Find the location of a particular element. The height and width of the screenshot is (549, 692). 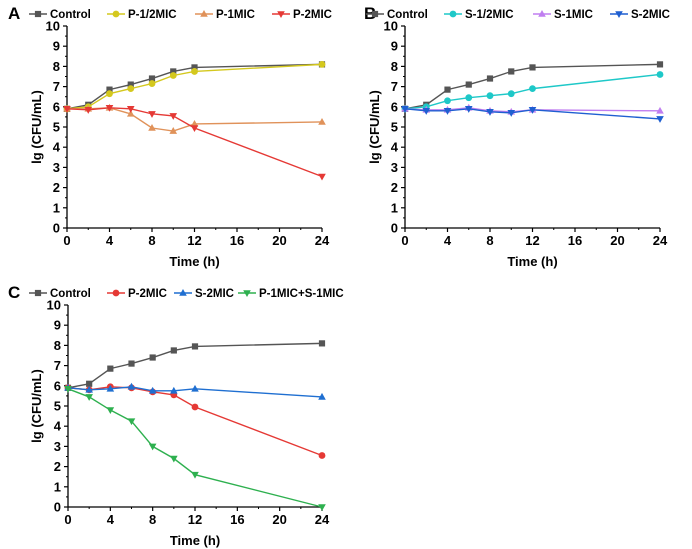

legend-item: Control is located at coordinates (60, 294).